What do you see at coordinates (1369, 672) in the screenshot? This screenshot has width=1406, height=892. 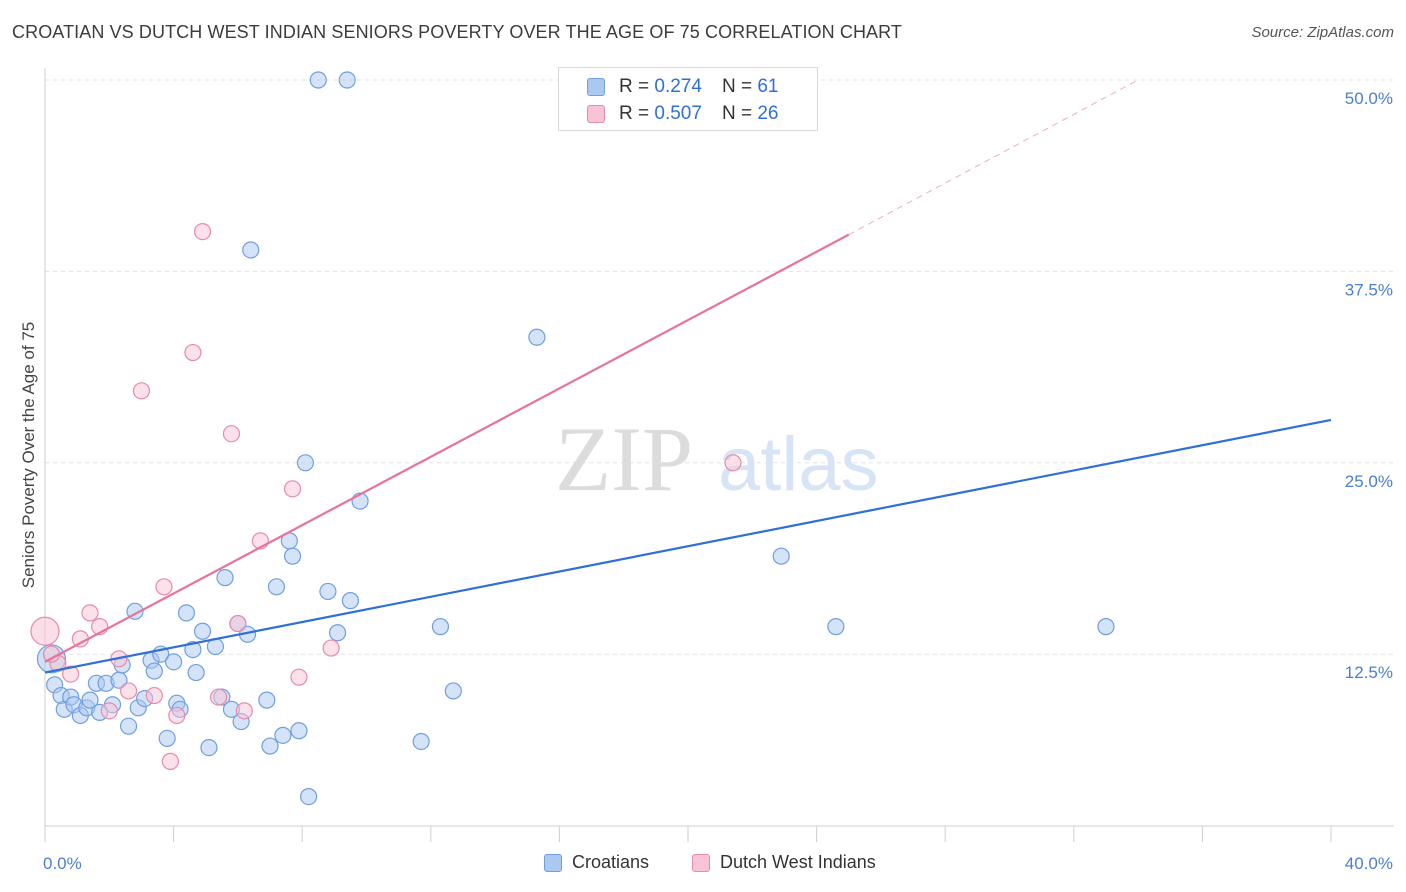 I see `y-tick-label: 12.5%` at bounding box center [1369, 672].